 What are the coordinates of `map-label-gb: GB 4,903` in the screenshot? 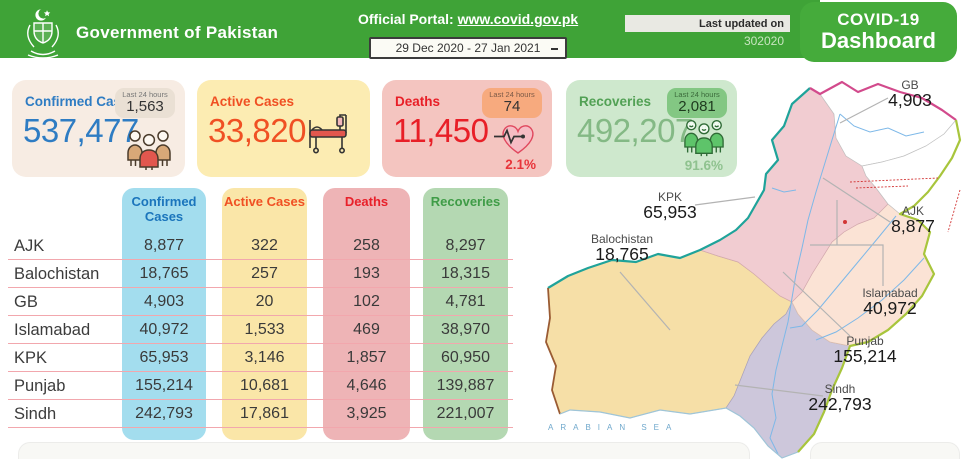 It's located at (910, 94).